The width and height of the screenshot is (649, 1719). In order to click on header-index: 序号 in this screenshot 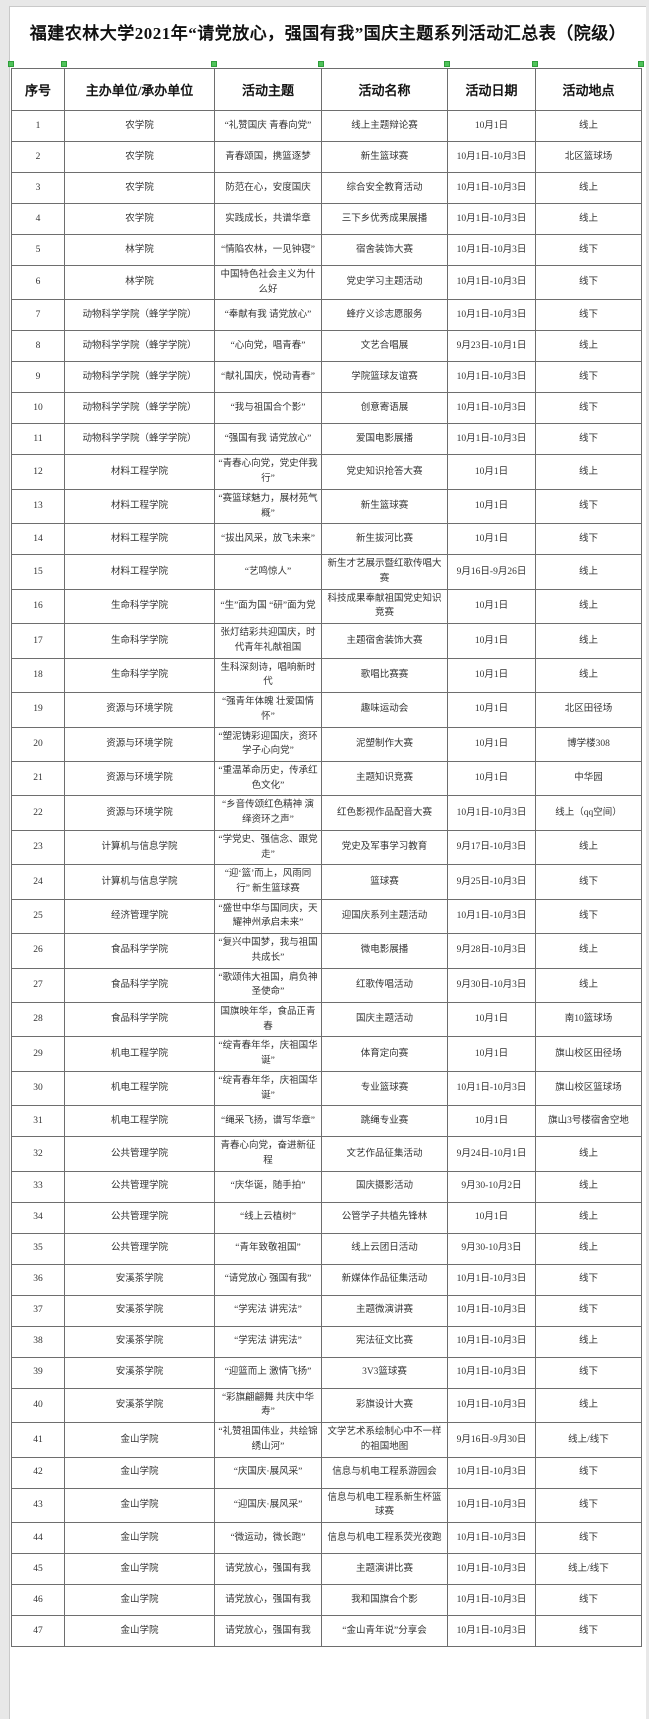, I will do `click(38, 89)`.